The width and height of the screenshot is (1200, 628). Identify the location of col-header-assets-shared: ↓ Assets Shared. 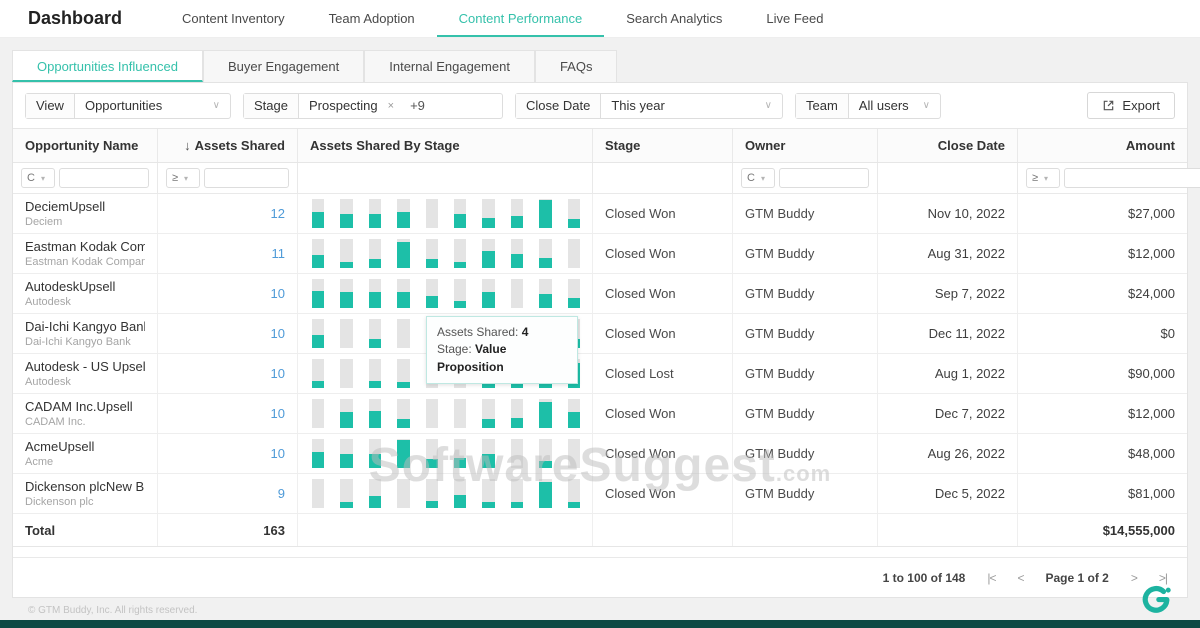
(228, 145).